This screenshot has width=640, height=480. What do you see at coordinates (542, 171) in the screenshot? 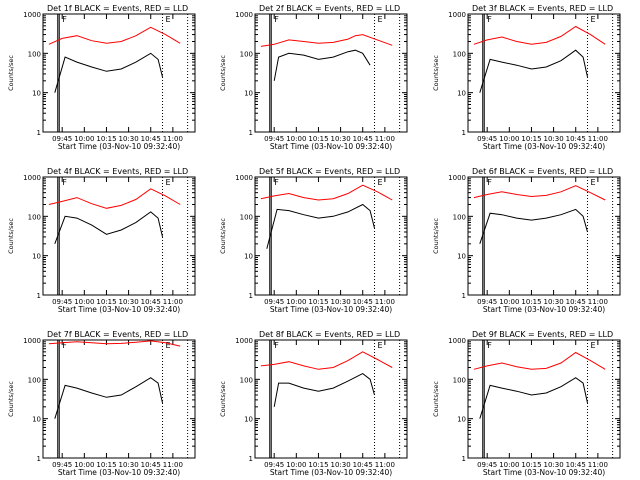
I see `chart-title: Det 6f BLACK = Events, RED = LLD` at bounding box center [542, 171].